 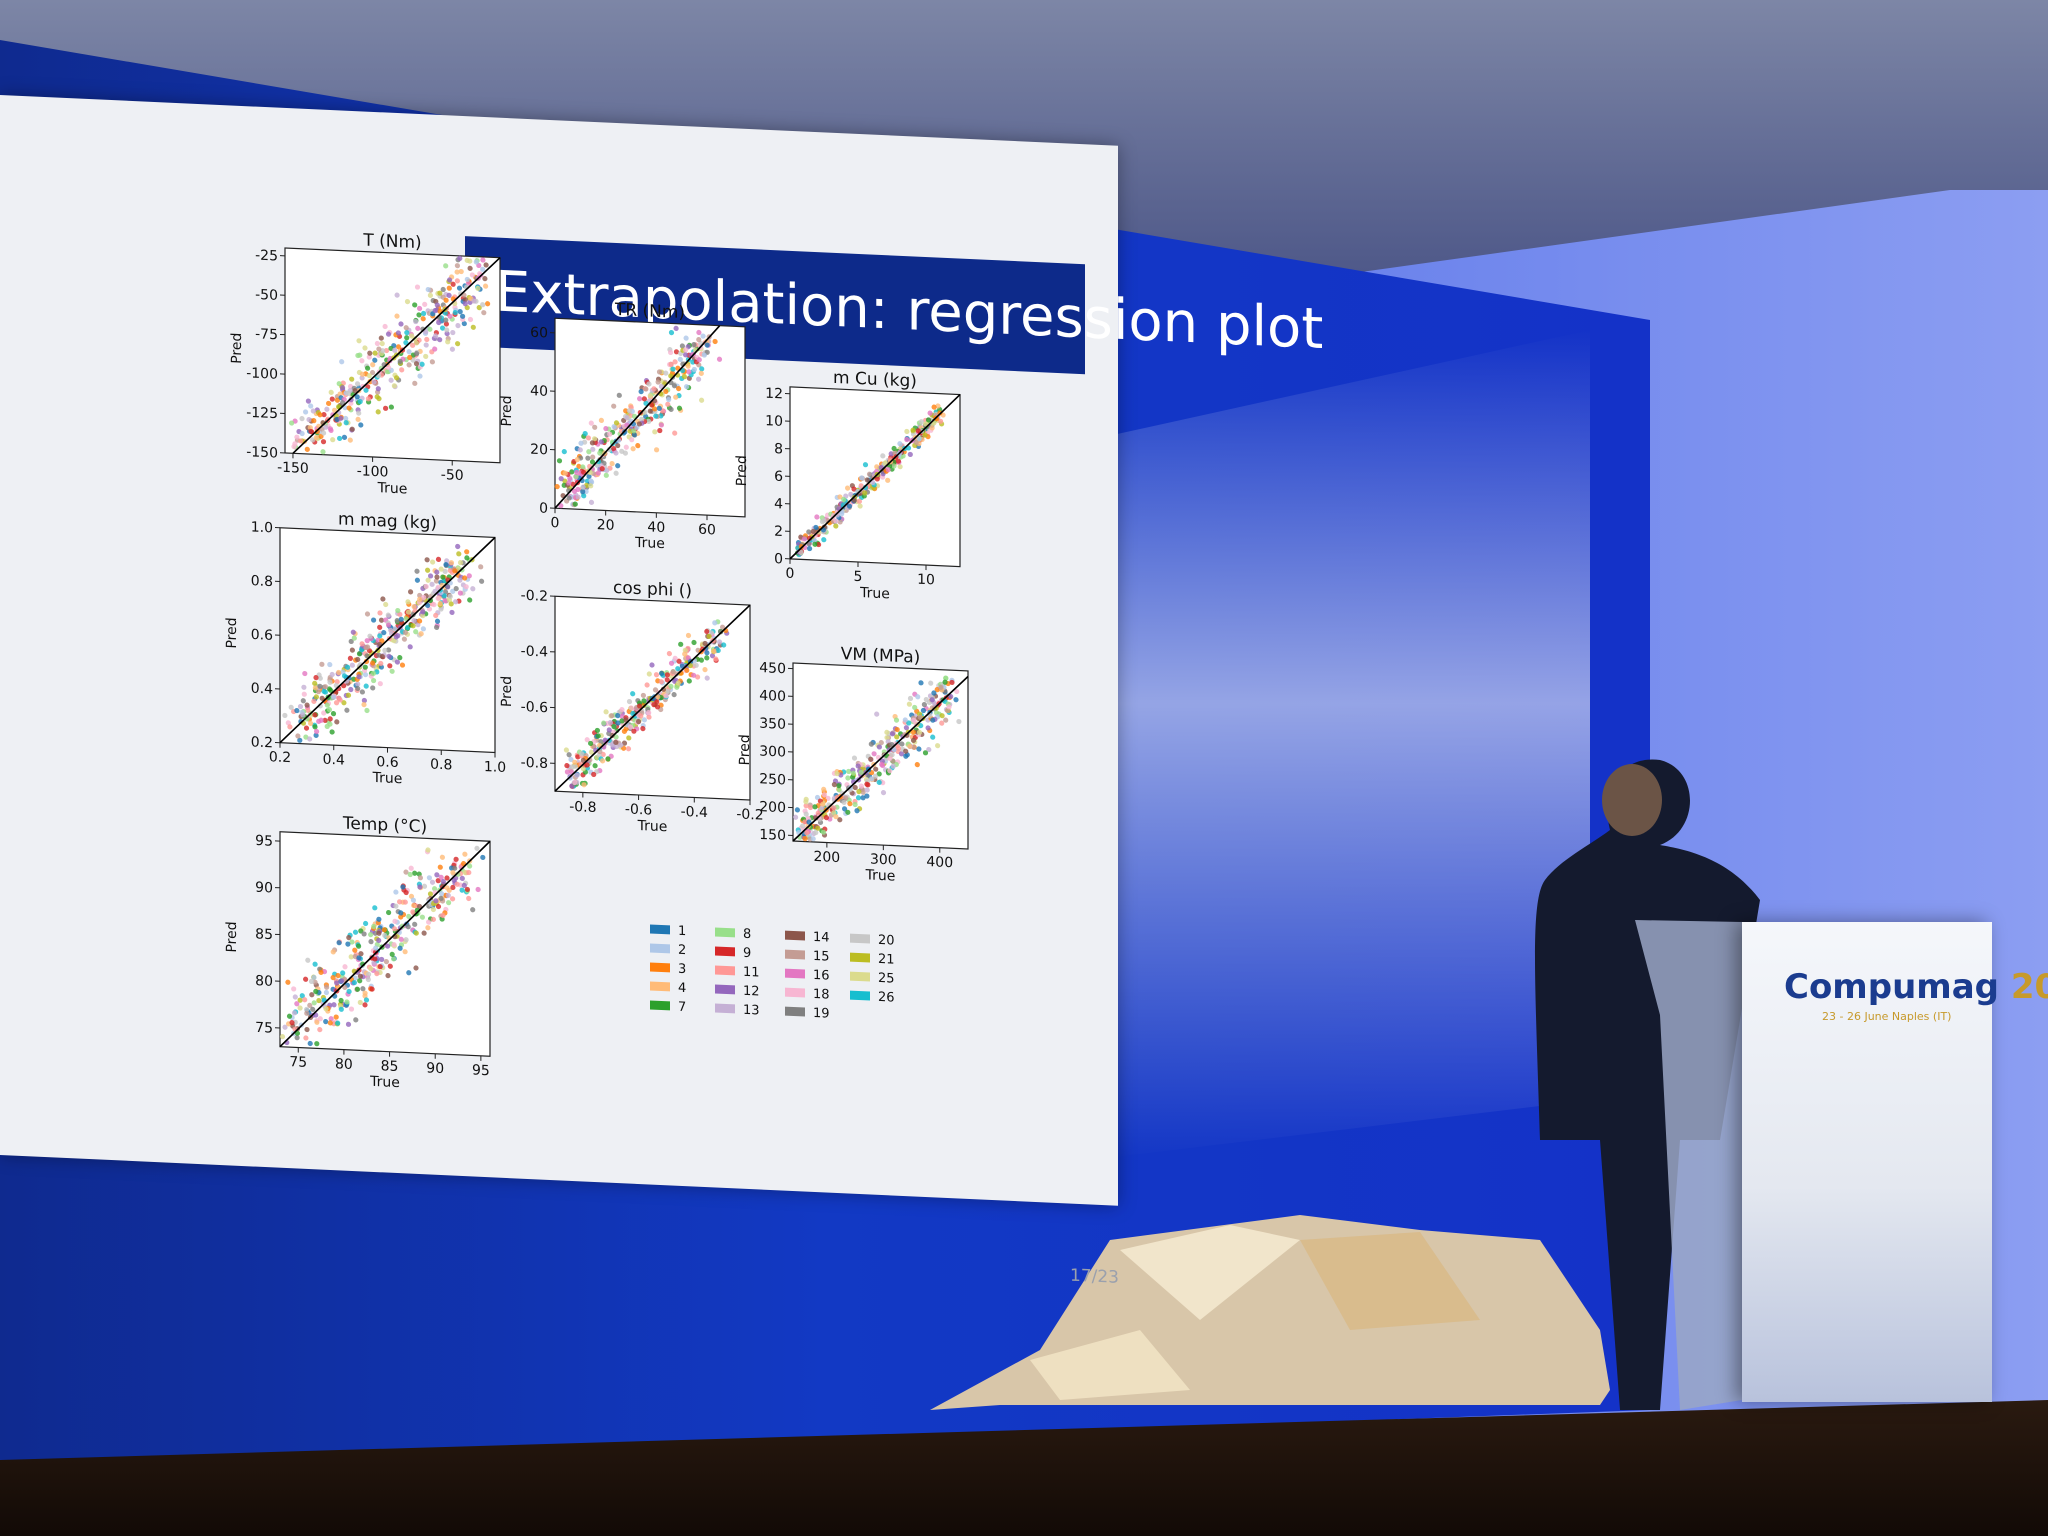 What do you see at coordinates (280, 757) in the screenshot?
I see `x-tick-label: 0.2` at bounding box center [280, 757].